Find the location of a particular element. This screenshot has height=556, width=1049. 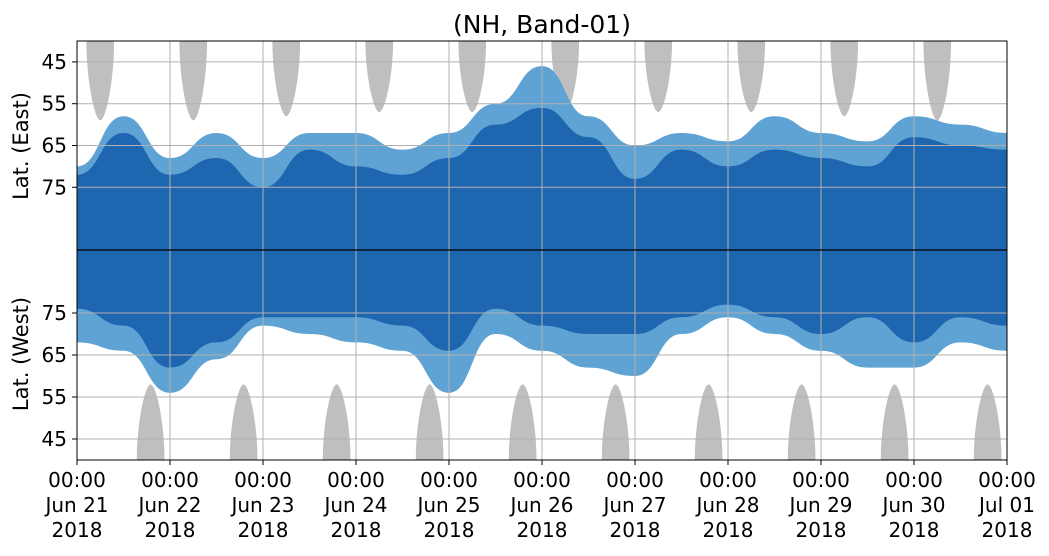

x-tick-label-7: 00:00 Jun 28 2018 is located at coordinates (726, 505).